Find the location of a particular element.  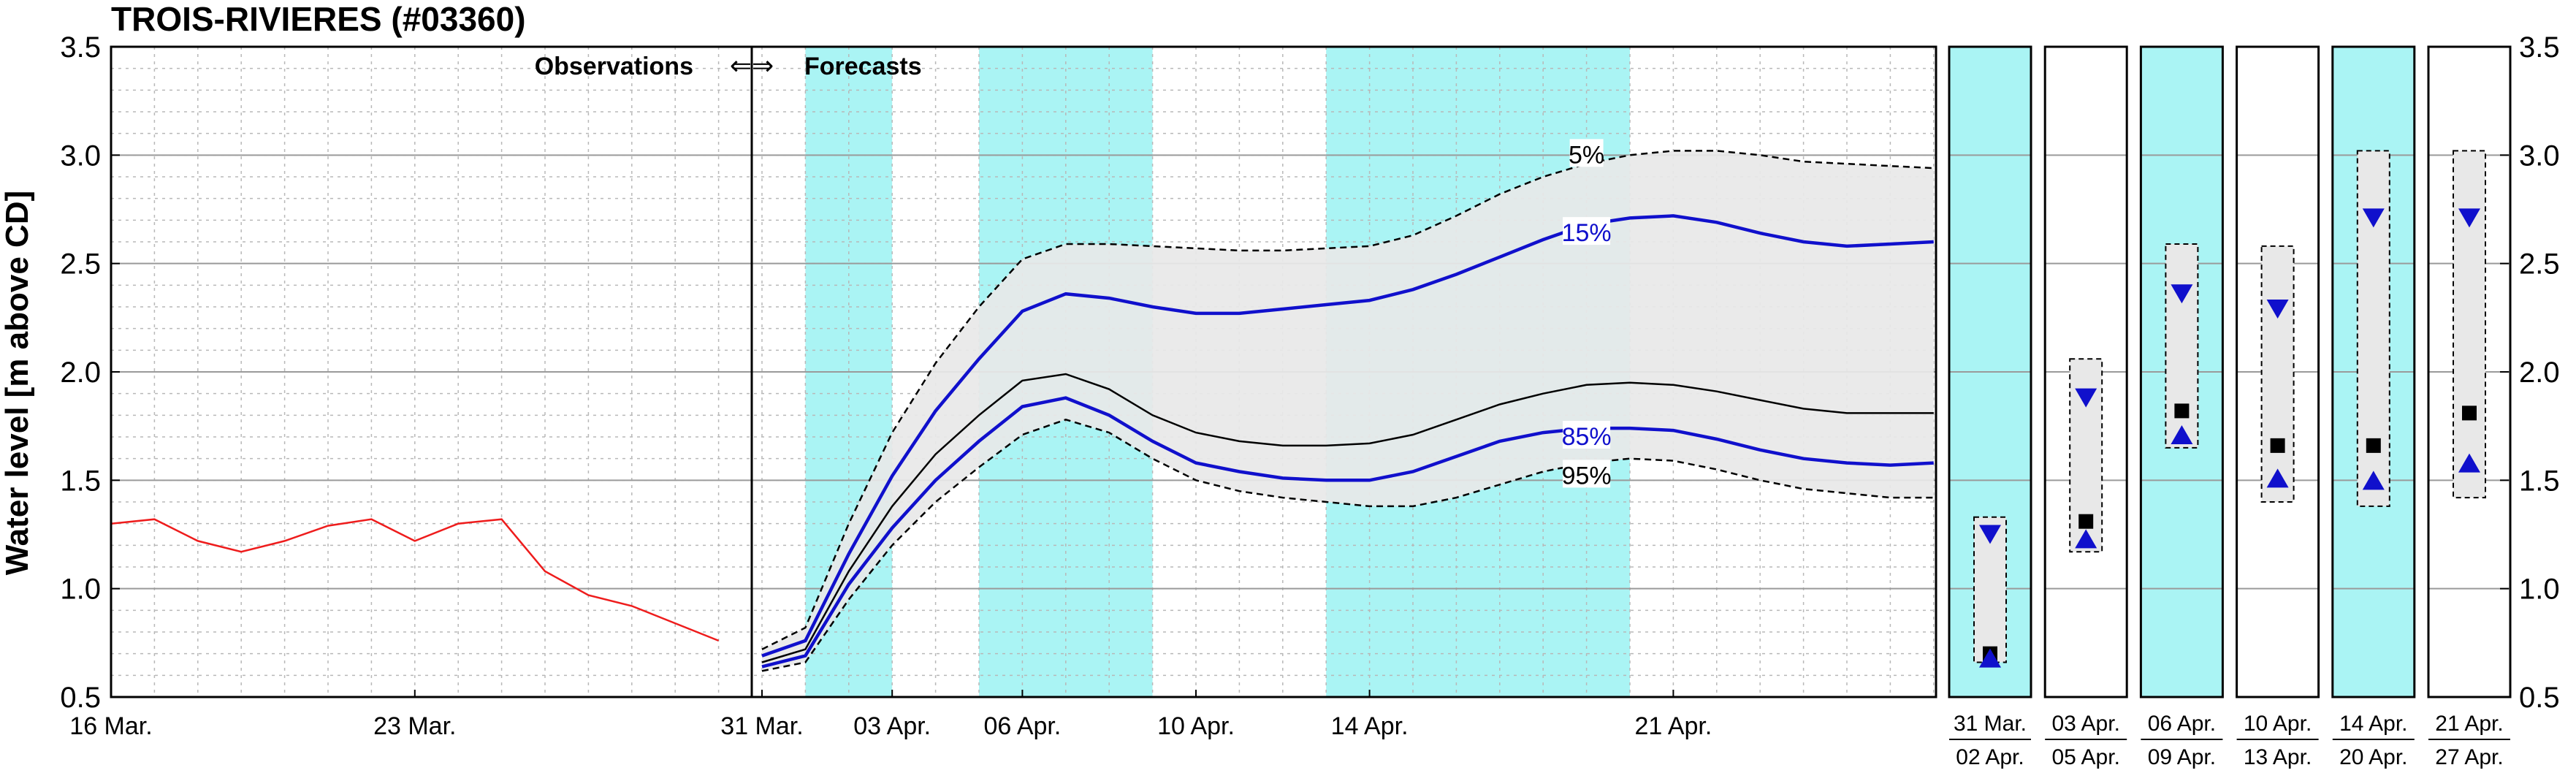

forecasts-label: Forecasts is located at coordinates (863, 66).